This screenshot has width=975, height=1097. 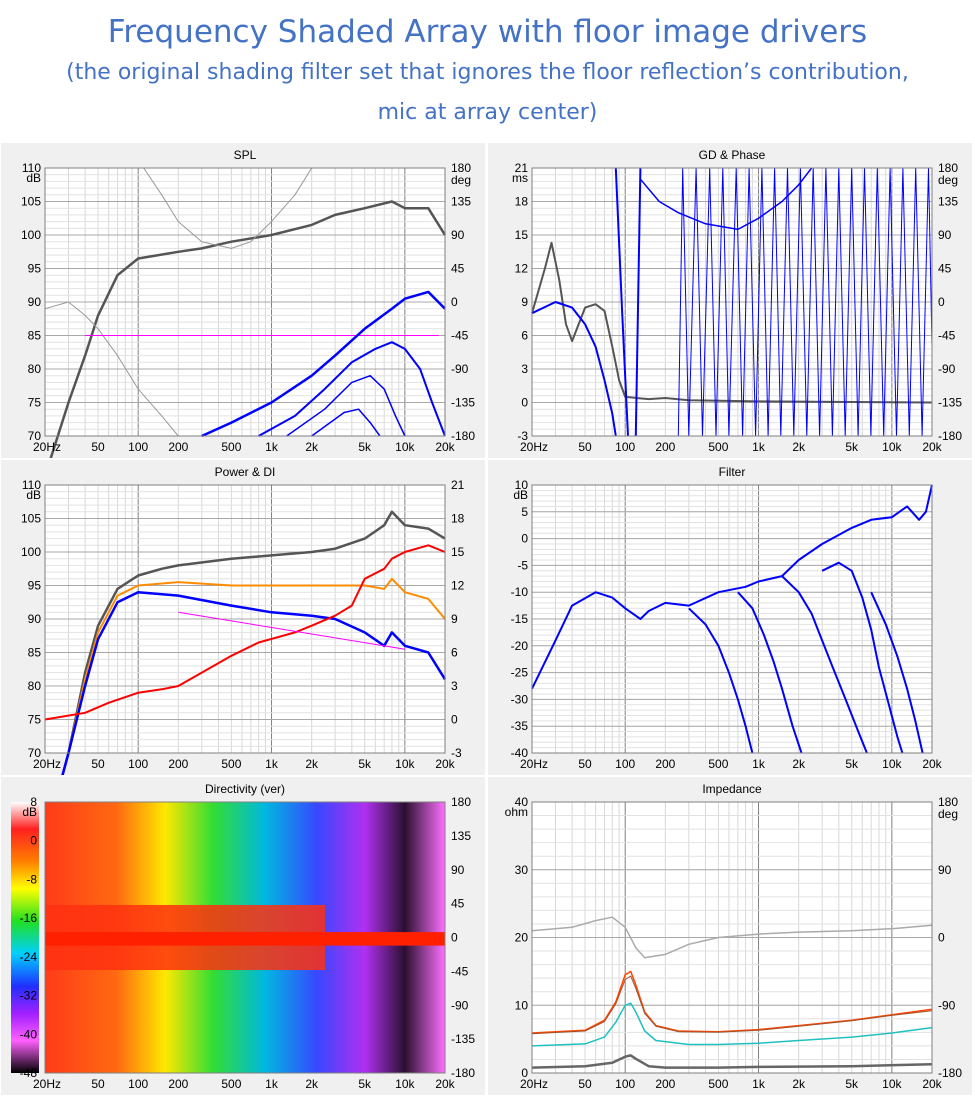 I want to click on y-tick-label: 15, so click(x=522, y=235).